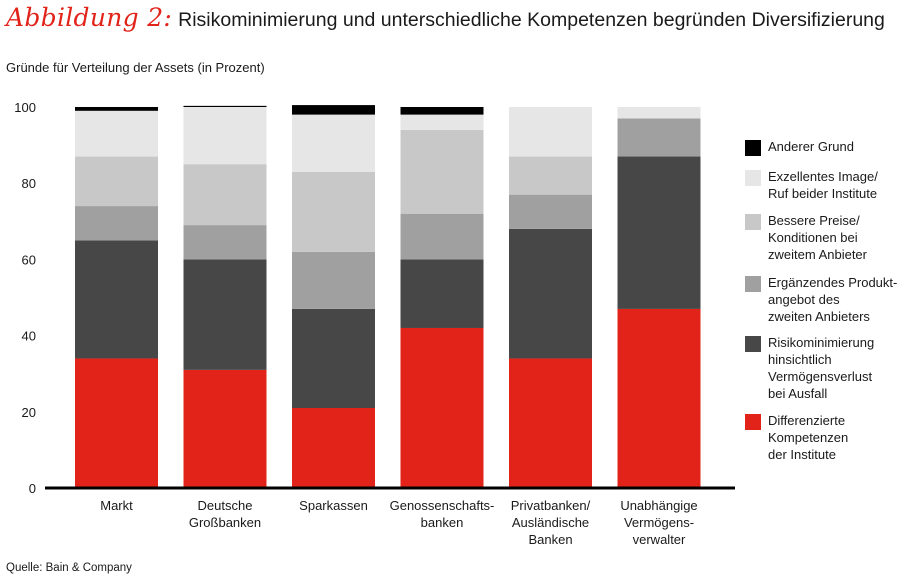 The width and height of the screenshot is (910, 579). Describe the element at coordinates (32, 488) in the screenshot. I see `y-tick-label: 0` at that location.